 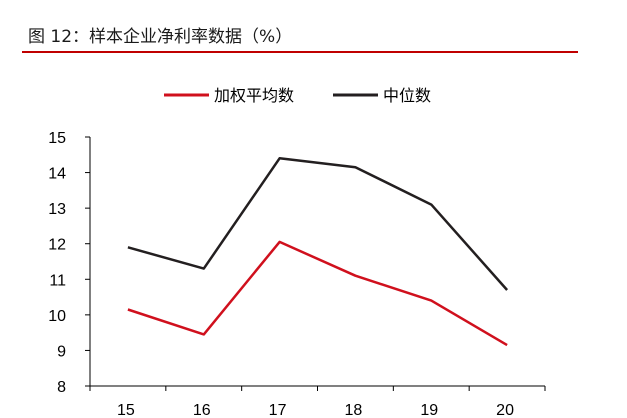 What do you see at coordinates (354, 410) in the screenshot?
I see `x-tick-label: 18` at bounding box center [354, 410].